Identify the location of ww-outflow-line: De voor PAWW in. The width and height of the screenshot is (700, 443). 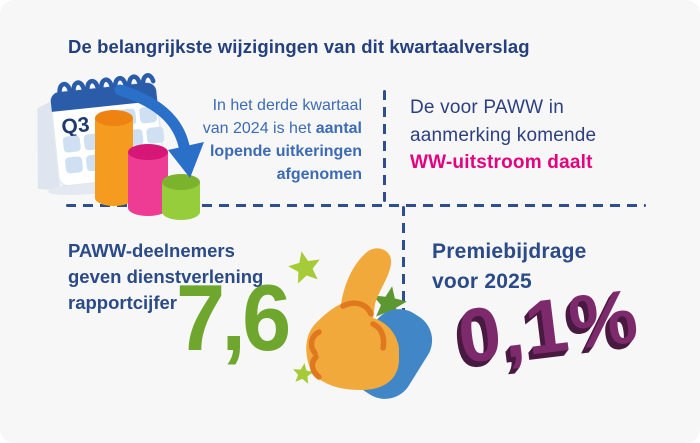
(487, 107).